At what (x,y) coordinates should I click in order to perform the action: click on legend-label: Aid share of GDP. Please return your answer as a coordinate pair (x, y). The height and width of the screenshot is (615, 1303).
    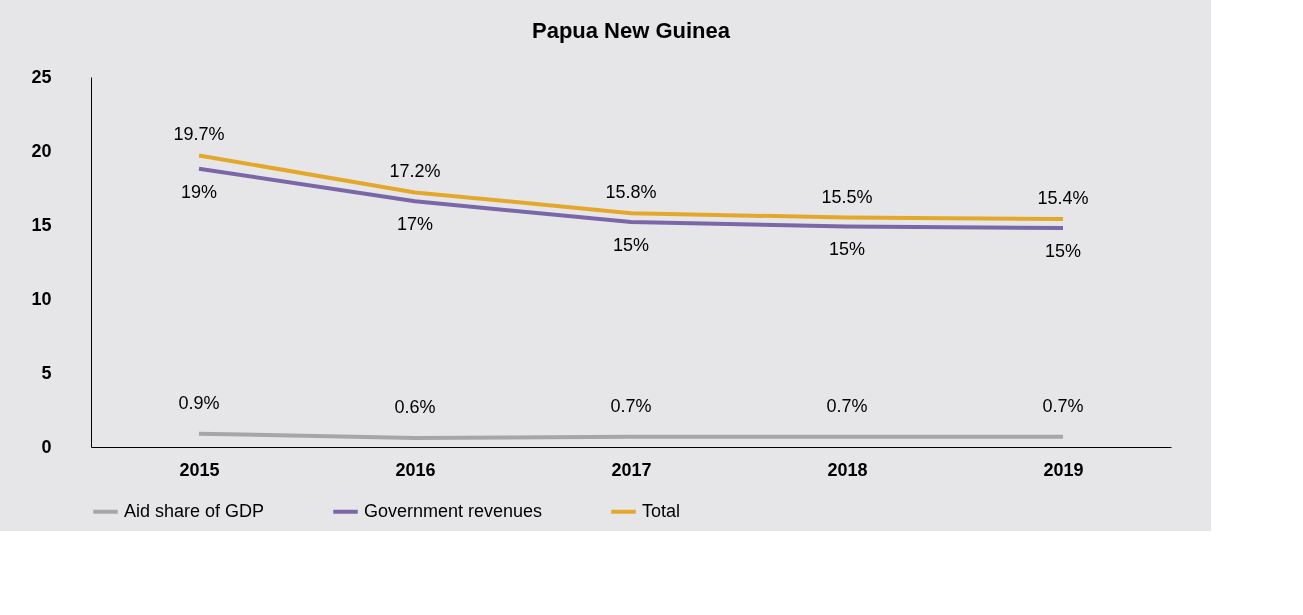
    Looking at the image, I should click on (194, 510).